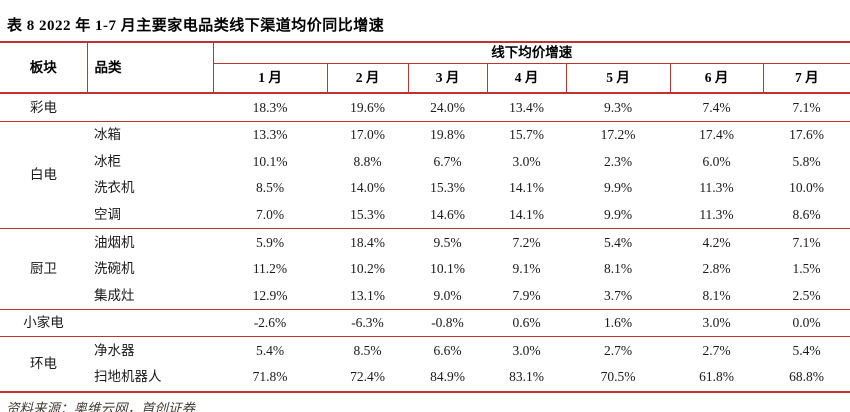  Describe the element at coordinates (806, 214) in the screenshot. I see `value-cell-month-7: 8.6%` at that location.